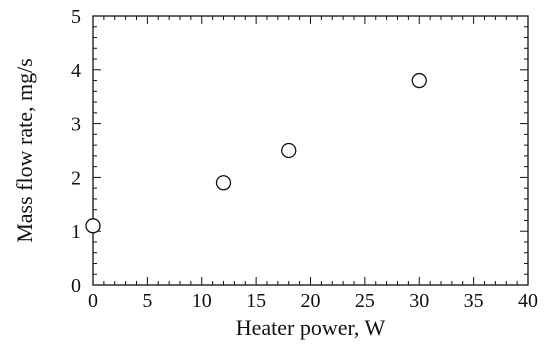 Image resolution: width=545 pixels, height=354 pixels. What do you see at coordinates (419, 301) in the screenshot?
I see `x-tick-label: 30` at bounding box center [419, 301].